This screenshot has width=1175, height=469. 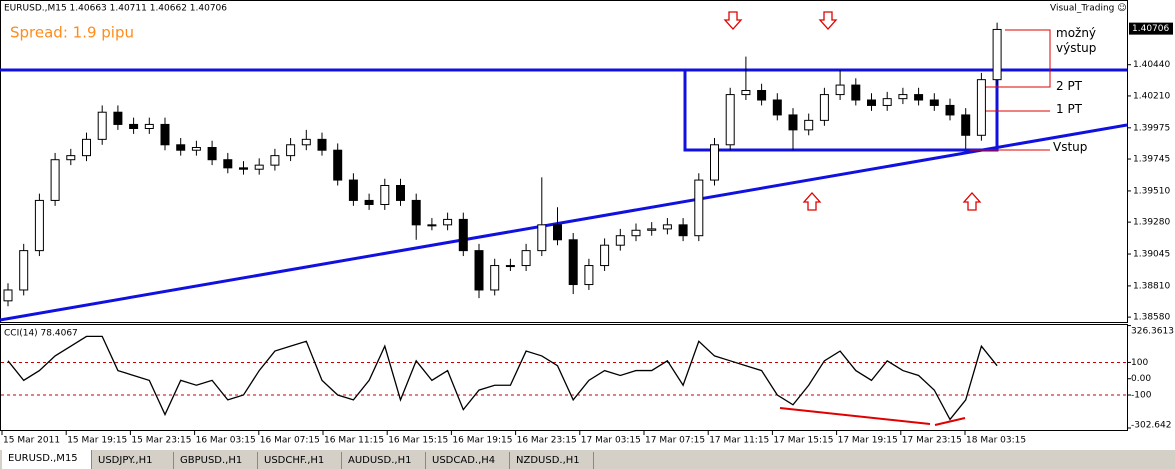 I want to click on tab: EURUSD.,M15, so click(x=47, y=459).